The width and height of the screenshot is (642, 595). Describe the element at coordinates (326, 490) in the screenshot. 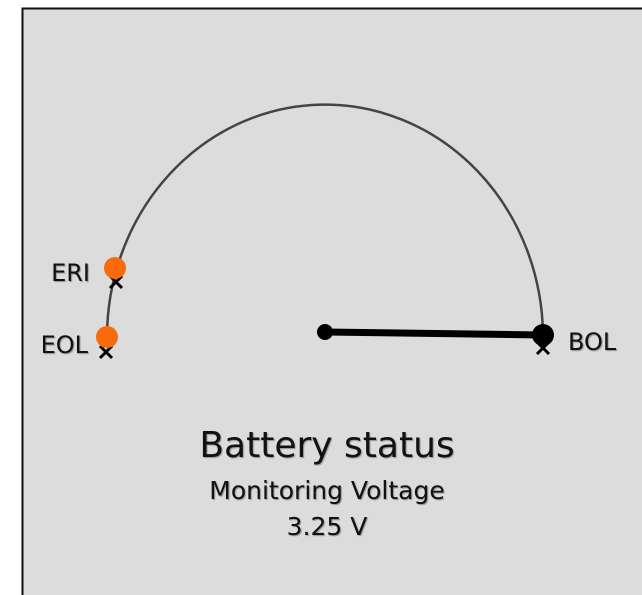

I see `status-subtitle: Monitoring Voltage` at that location.